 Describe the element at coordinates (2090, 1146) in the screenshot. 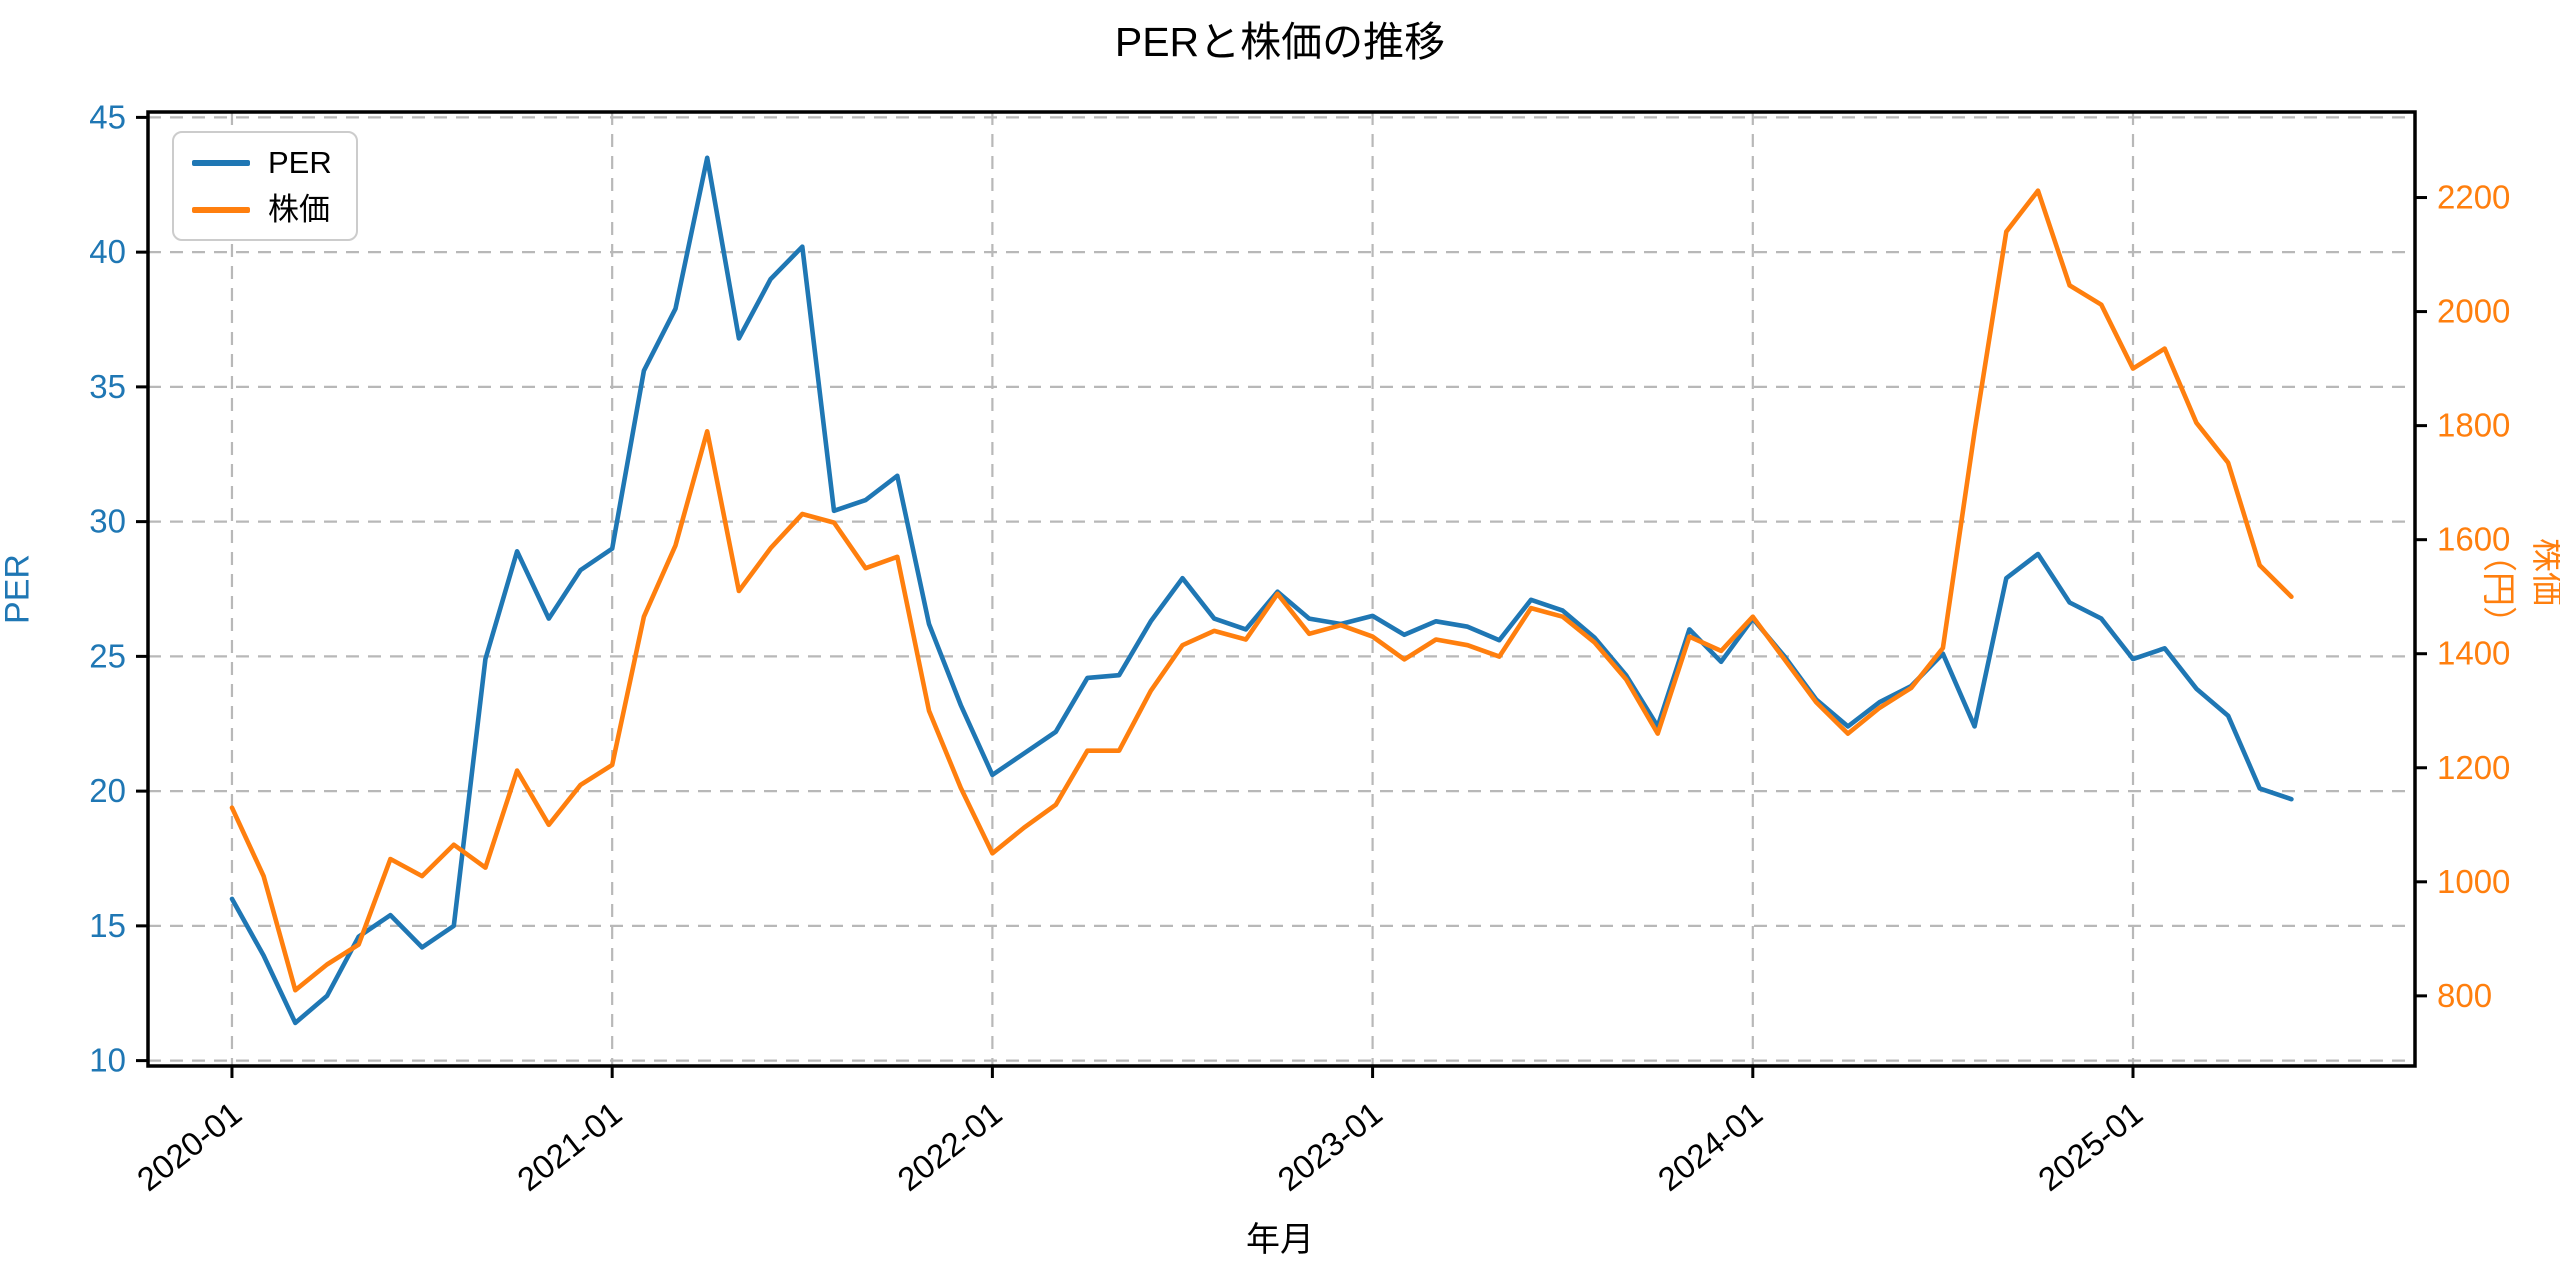

I see `x-tick-label: 2025-01` at that location.